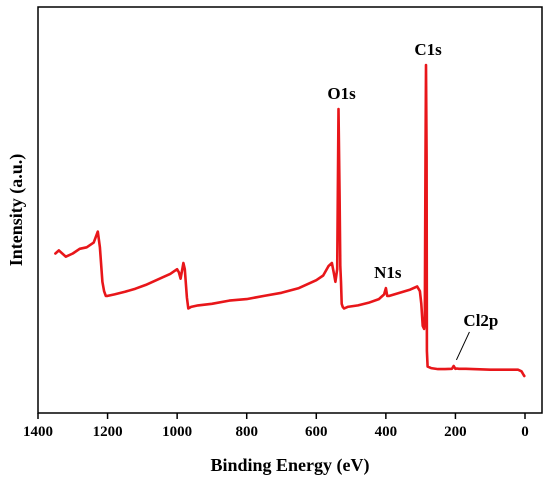 This screenshot has height=483, width=550. What do you see at coordinates (16, 210) in the screenshot?
I see `y-axis-title: Intensity (a.u.)` at bounding box center [16, 210].